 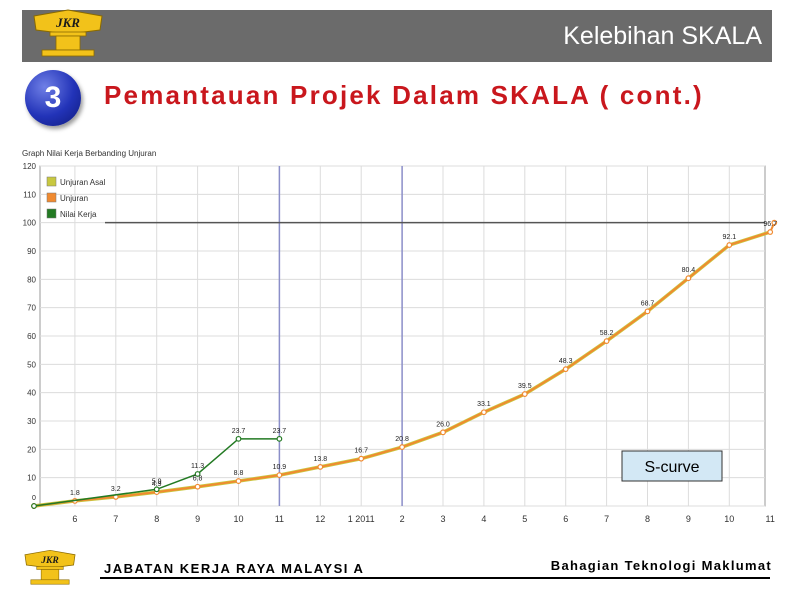 What do you see at coordinates (404, 95) in the screenshot?
I see `slide-subtitle: Pemantauan Projek Dalam SKALA ( cont.)` at bounding box center [404, 95].